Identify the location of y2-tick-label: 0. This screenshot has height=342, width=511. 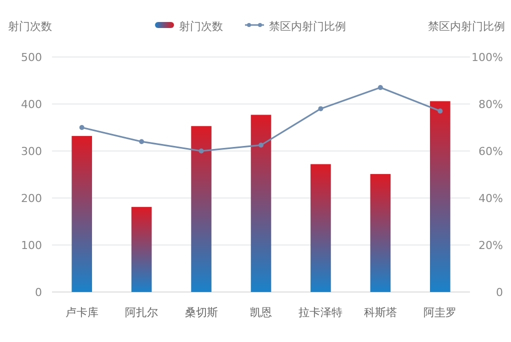
(499, 292).